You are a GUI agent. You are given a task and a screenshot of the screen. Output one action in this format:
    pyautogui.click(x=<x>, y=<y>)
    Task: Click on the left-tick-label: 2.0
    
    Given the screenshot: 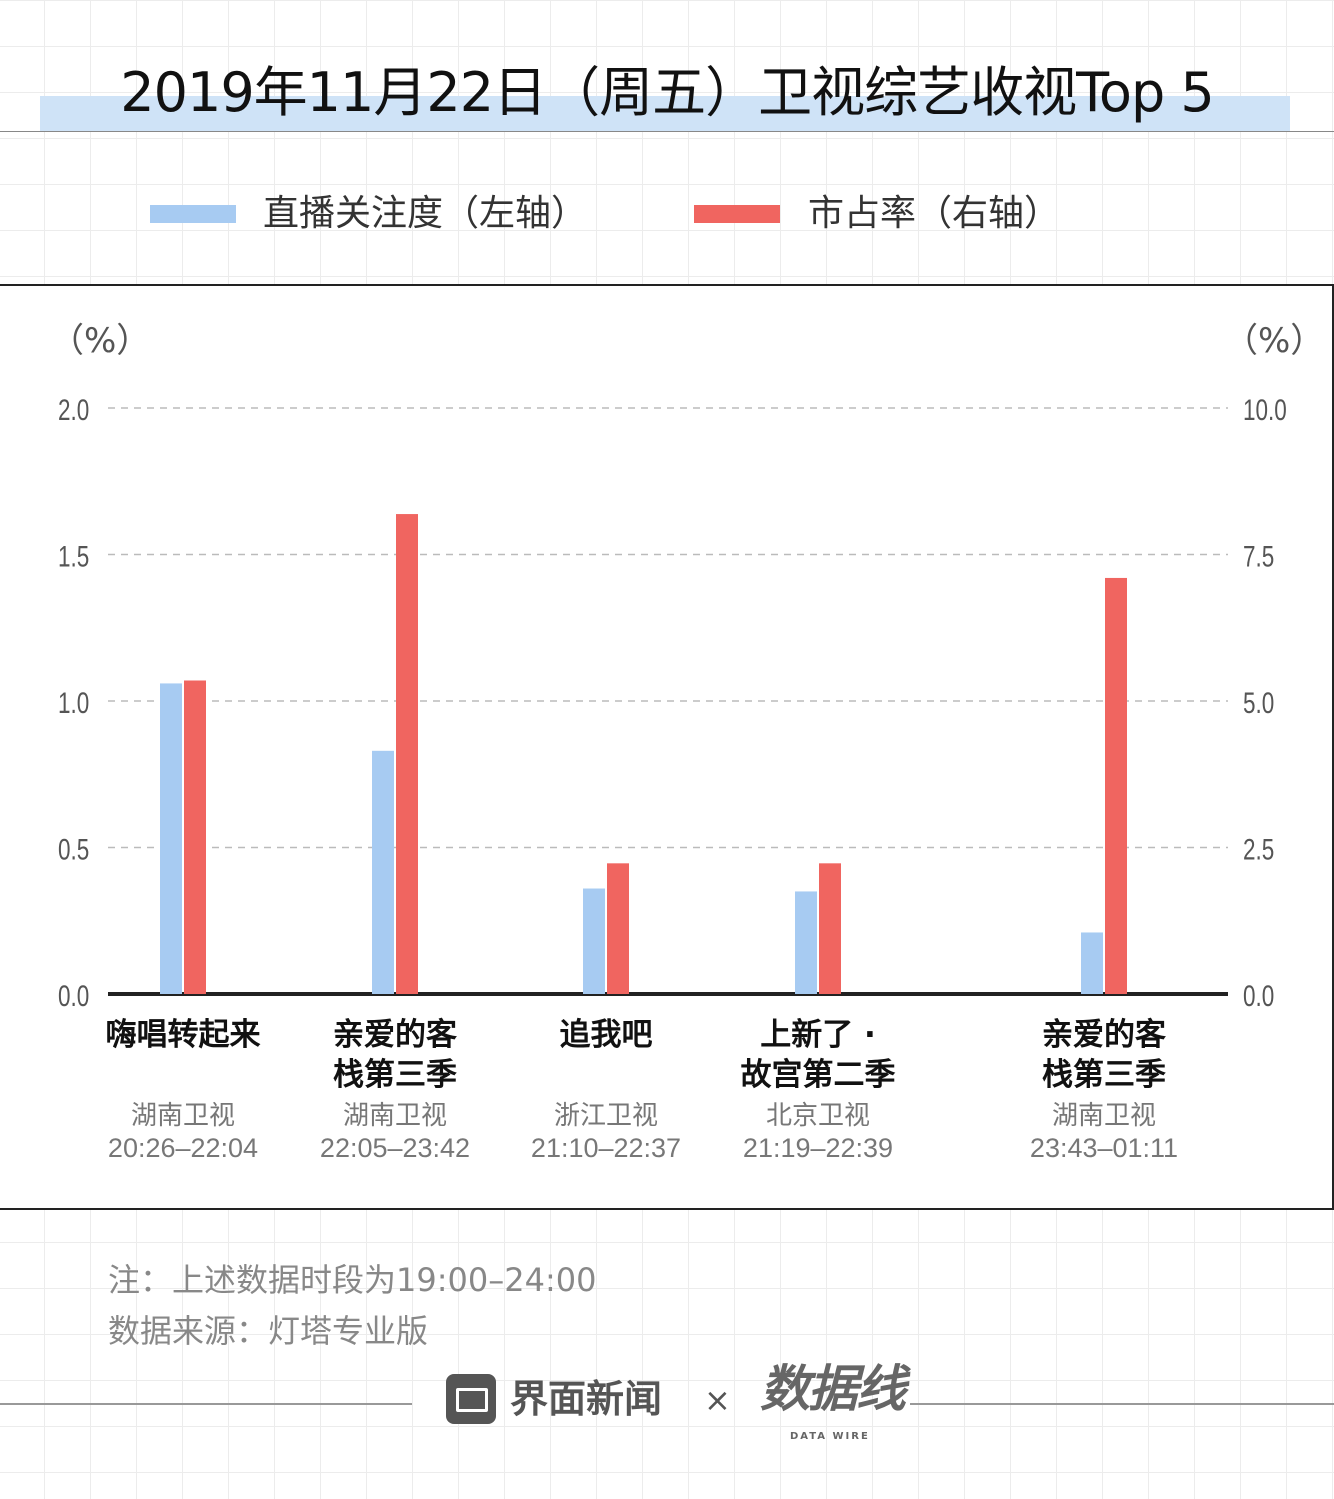 What is the action you would take?
    pyautogui.click(x=73, y=410)
    